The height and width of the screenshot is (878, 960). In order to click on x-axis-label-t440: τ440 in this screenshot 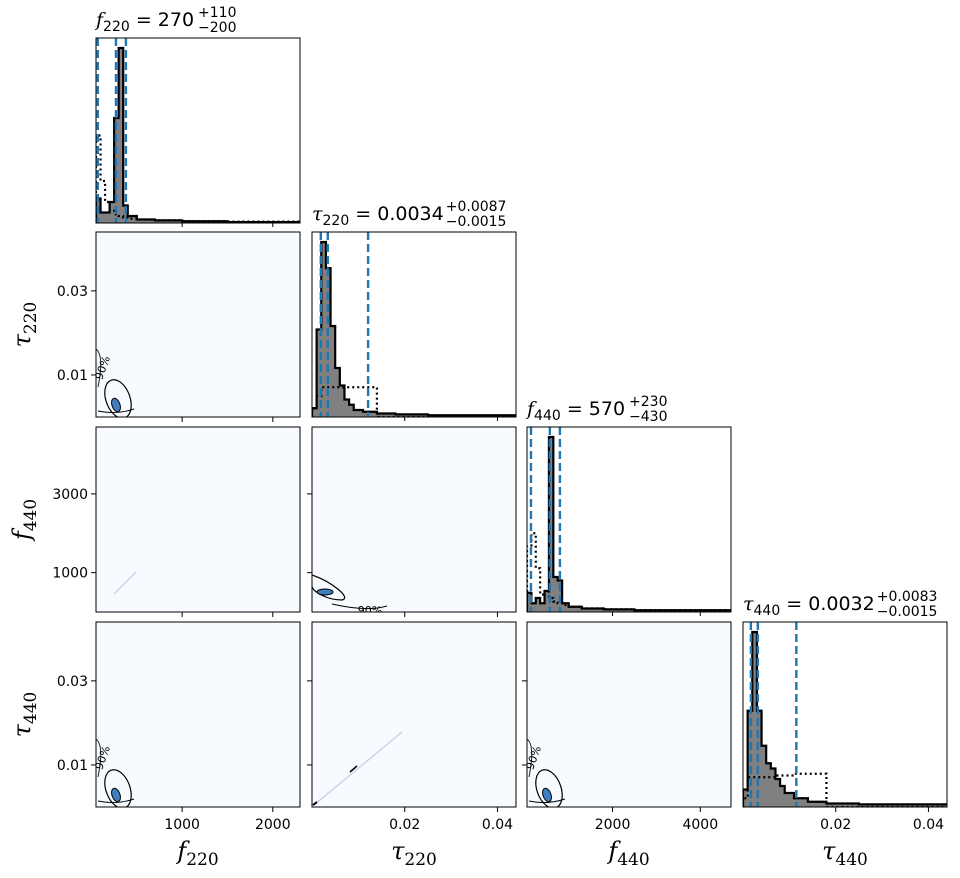, I will do `click(845, 853)`.